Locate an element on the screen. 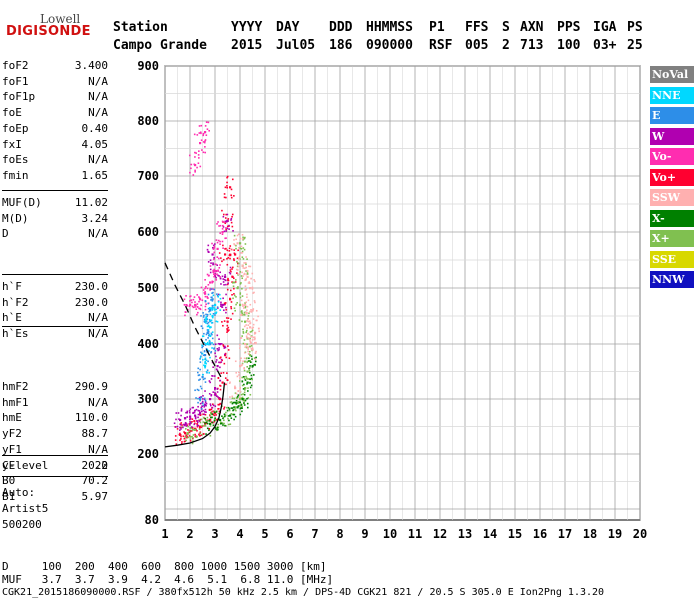 The height and width of the screenshot is (600, 700). param-value: 22 is located at coordinates (101, 465).